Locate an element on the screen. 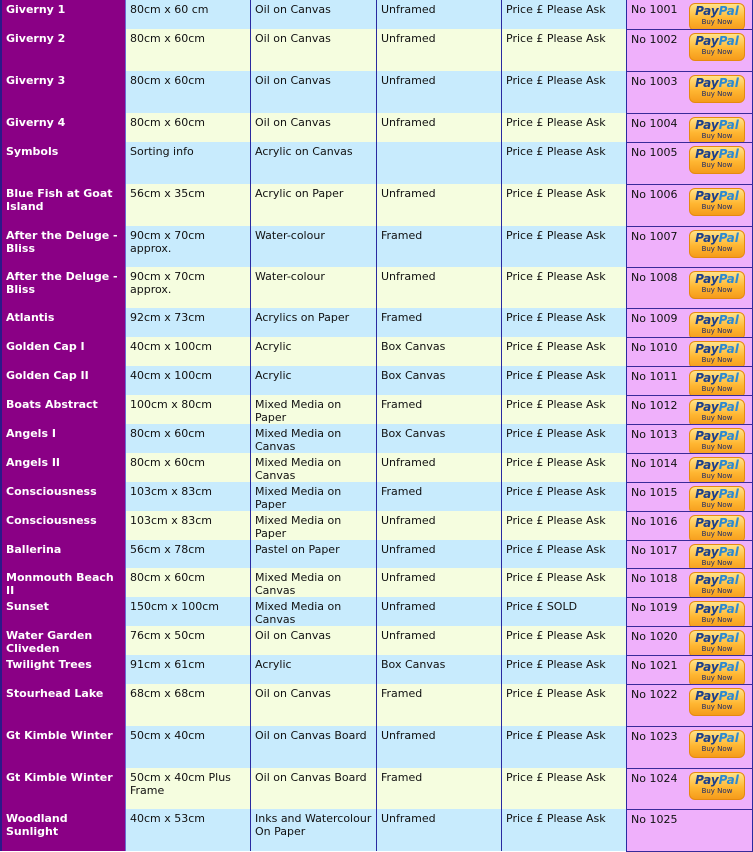 The width and height of the screenshot is (753, 852). reference-number: No 1008 is located at coordinates (654, 277).